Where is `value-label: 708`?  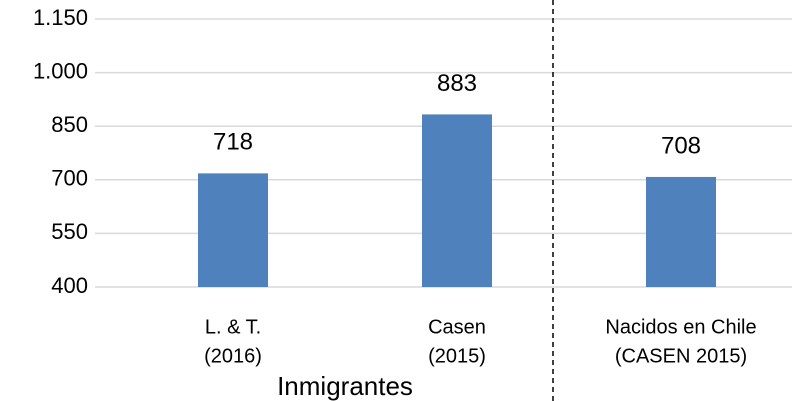
value-label: 708 is located at coordinates (681, 145).